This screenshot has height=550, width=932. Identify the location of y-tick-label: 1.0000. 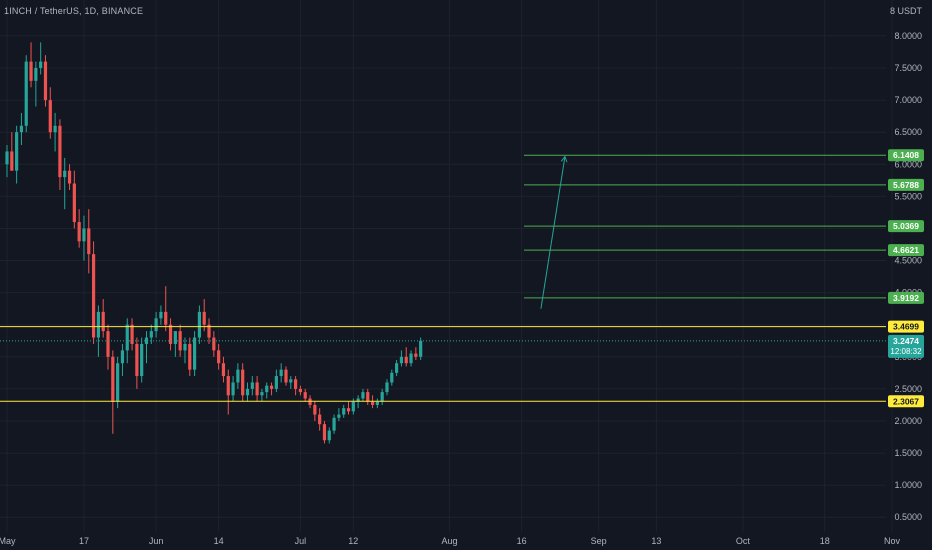
(908, 485).